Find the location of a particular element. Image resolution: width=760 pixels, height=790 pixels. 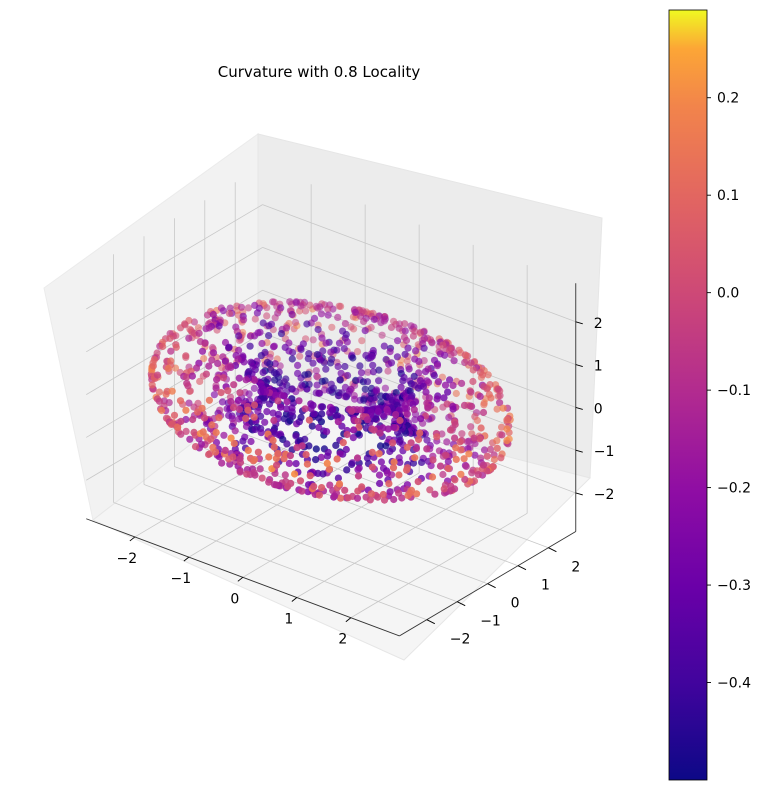

colorbar-tick-label: 0.1 is located at coordinates (728, 196).